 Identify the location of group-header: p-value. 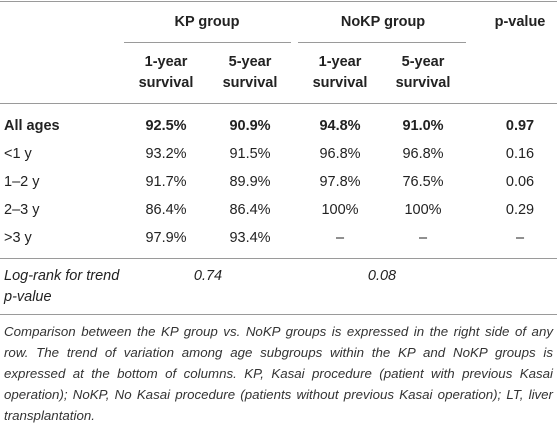
(520, 22).